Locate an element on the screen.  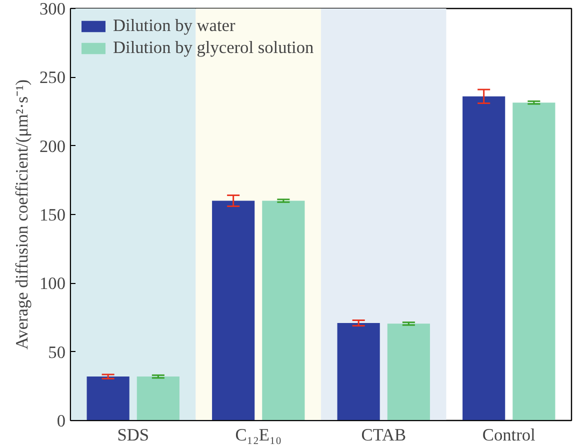
y-tick-label: 50 is located at coordinates (57, 352).